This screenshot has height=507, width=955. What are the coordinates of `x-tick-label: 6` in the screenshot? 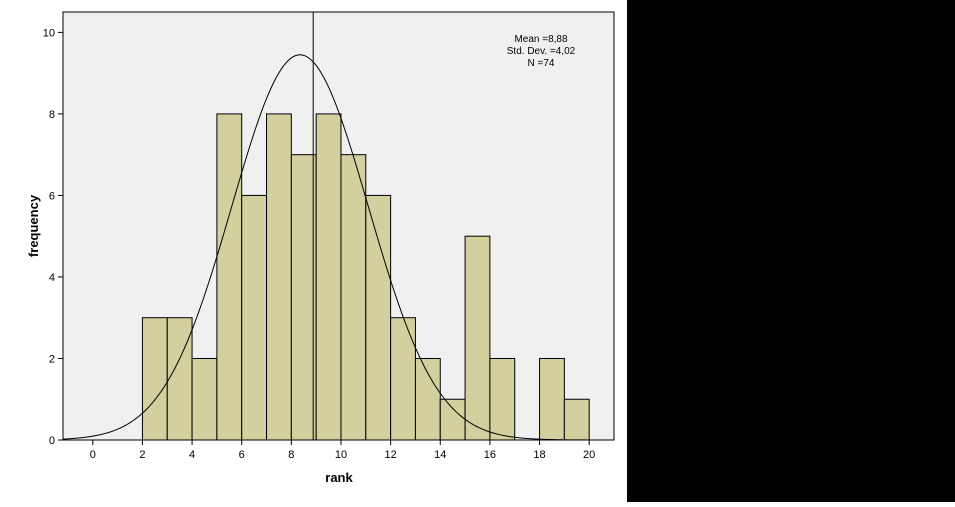 It's located at (242, 455).